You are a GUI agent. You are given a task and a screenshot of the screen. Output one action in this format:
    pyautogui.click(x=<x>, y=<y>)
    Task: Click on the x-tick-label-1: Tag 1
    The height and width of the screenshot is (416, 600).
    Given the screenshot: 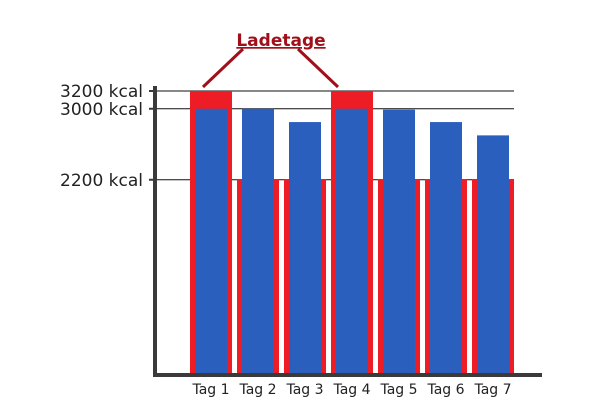 What is the action you would take?
    pyautogui.click(x=210, y=390)
    